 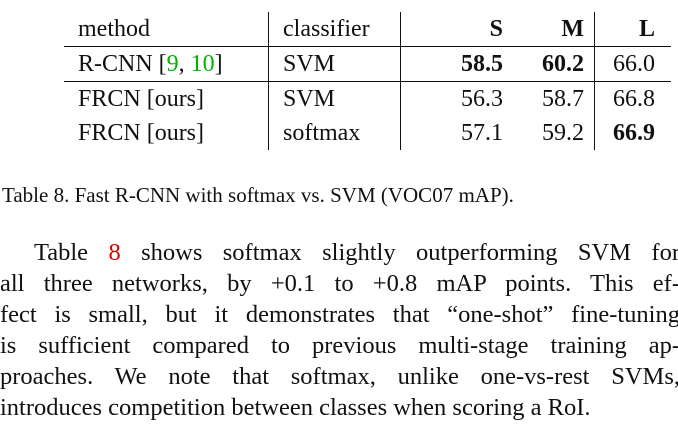 What do you see at coordinates (334, 133) in the screenshot?
I see `cell-classifier: softmax` at bounding box center [334, 133].